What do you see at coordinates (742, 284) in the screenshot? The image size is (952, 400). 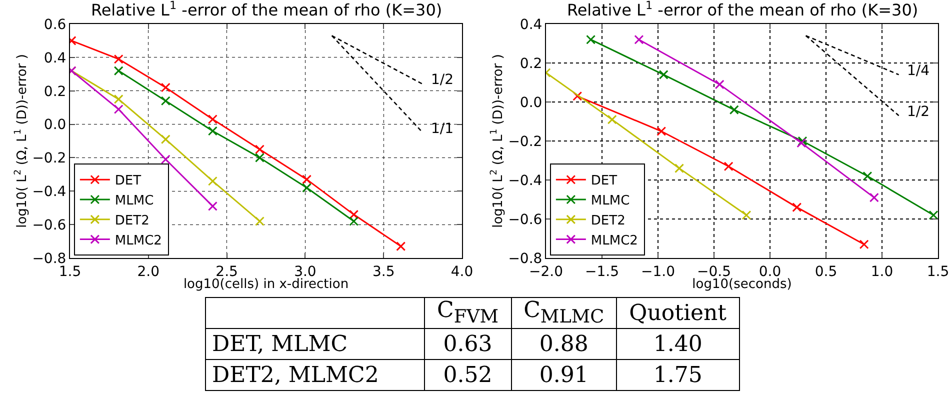 I see `x-axis-title: log10(seconds)` at bounding box center [742, 284].